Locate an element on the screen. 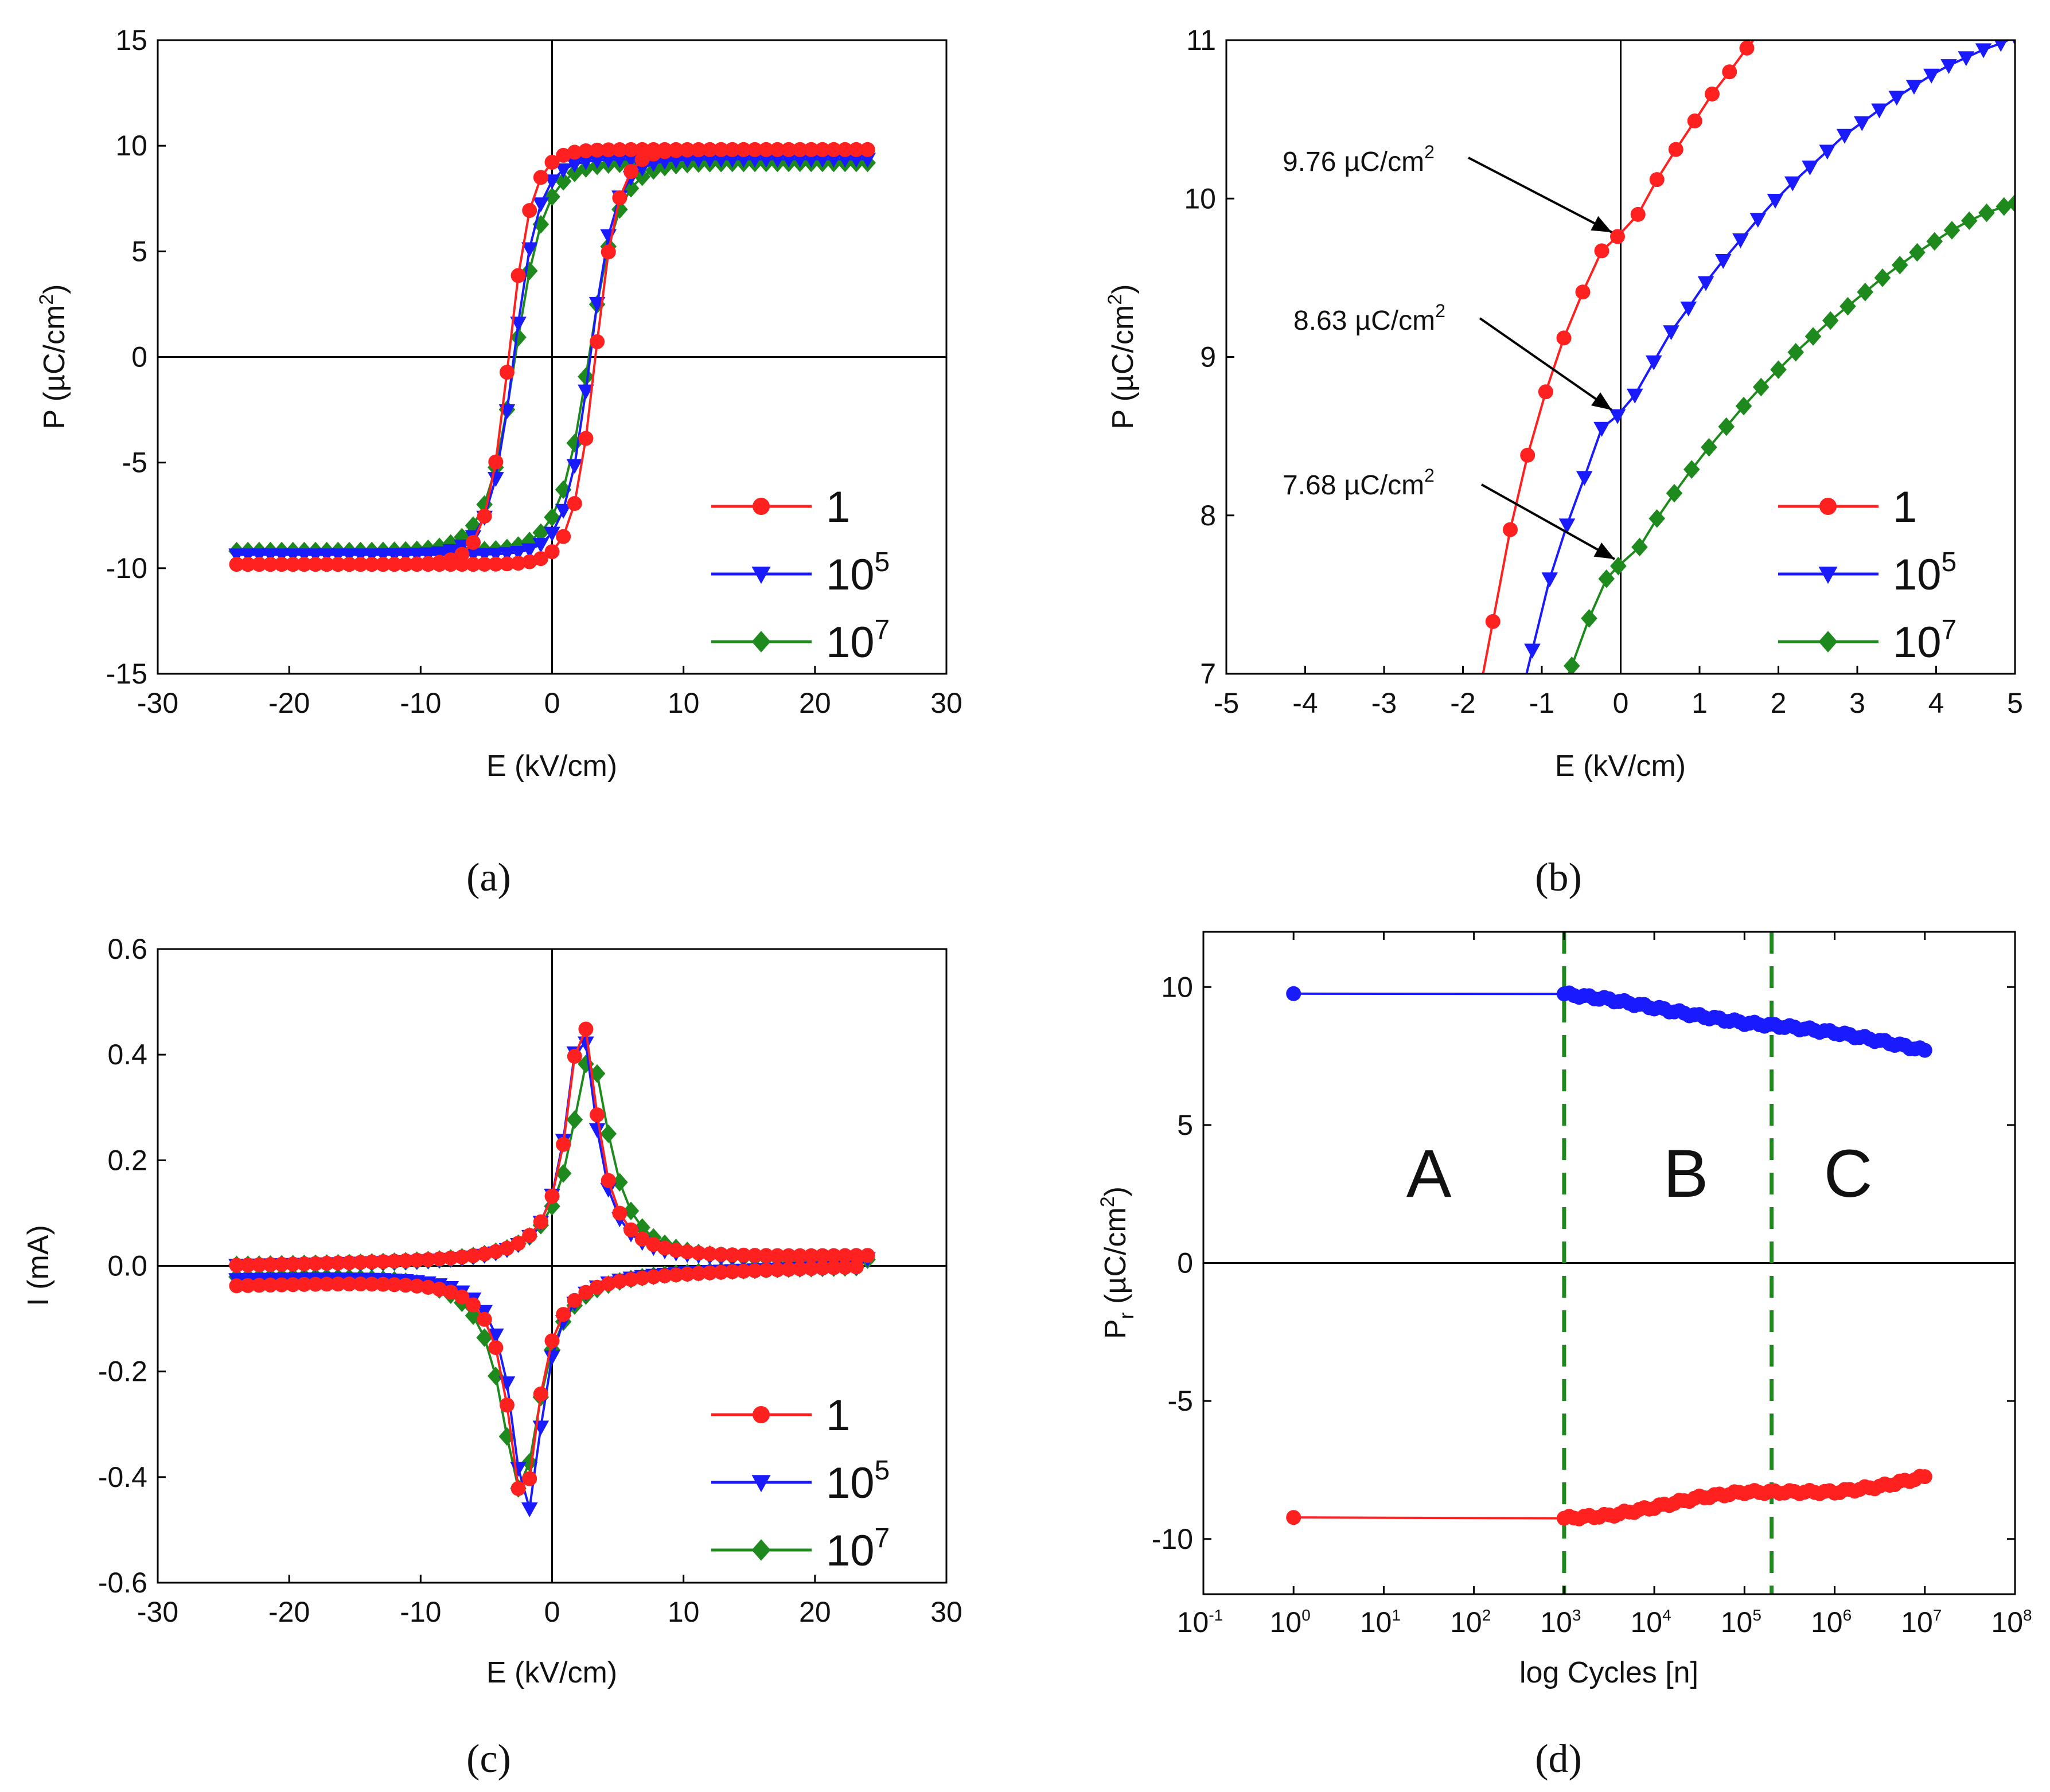 The height and width of the screenshot is (1792, 2050). x-tick-b: 1 is located at coordinates (1700, 703).